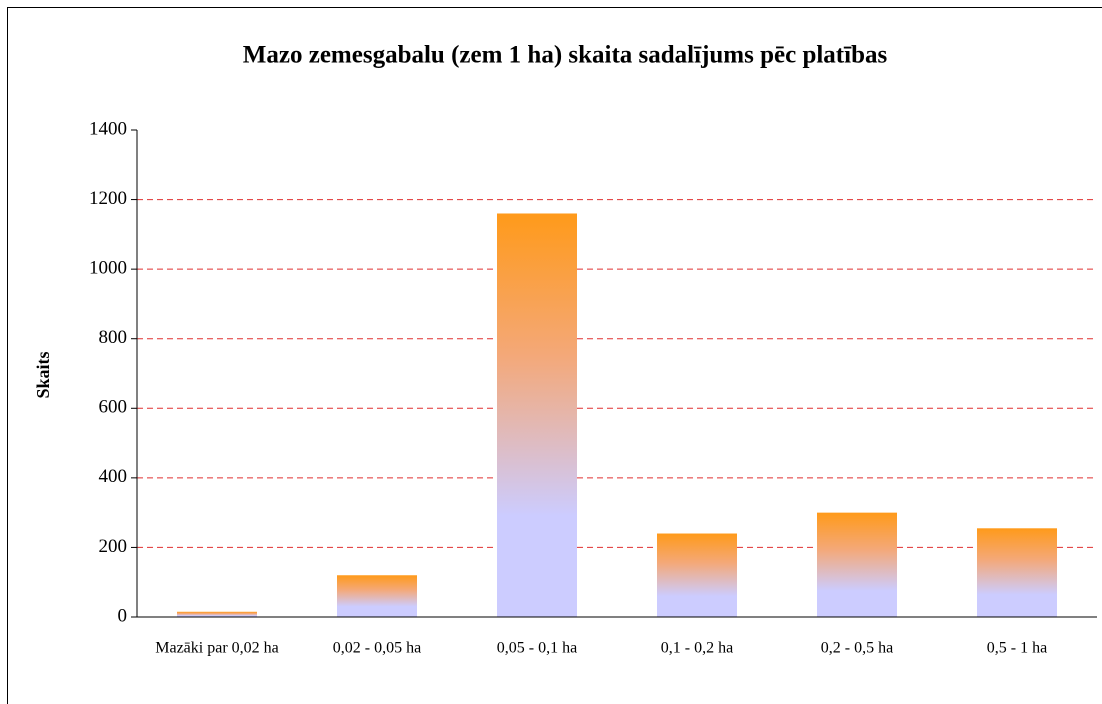 This screenshot has height=704, width=1102. Describe the element at coordinates (108, 128) in the screenshot. I see `y-tick-label: 1400` at that location.